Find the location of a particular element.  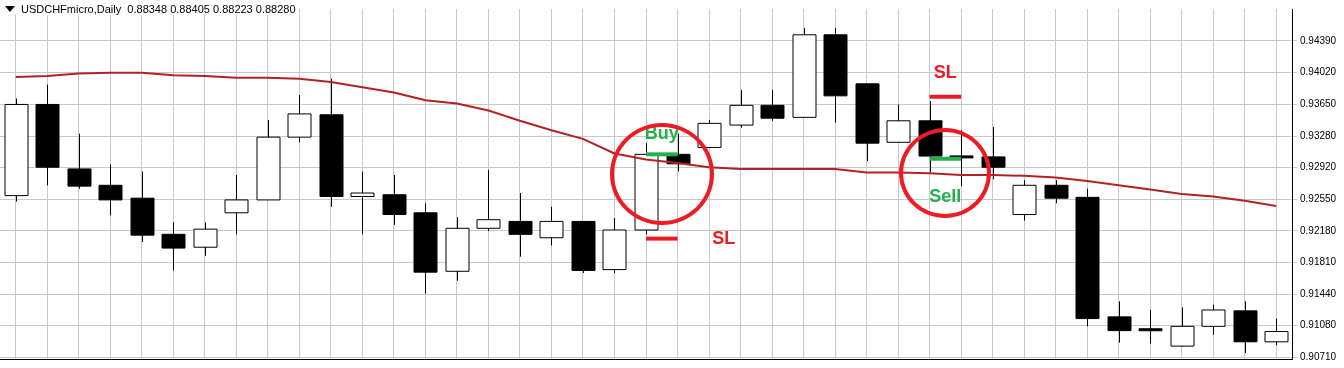

chart-title: USDCHFmicro,Daily 0.88348 0.88405 0.88223 0.88280 is located at coordinates (158, 9).